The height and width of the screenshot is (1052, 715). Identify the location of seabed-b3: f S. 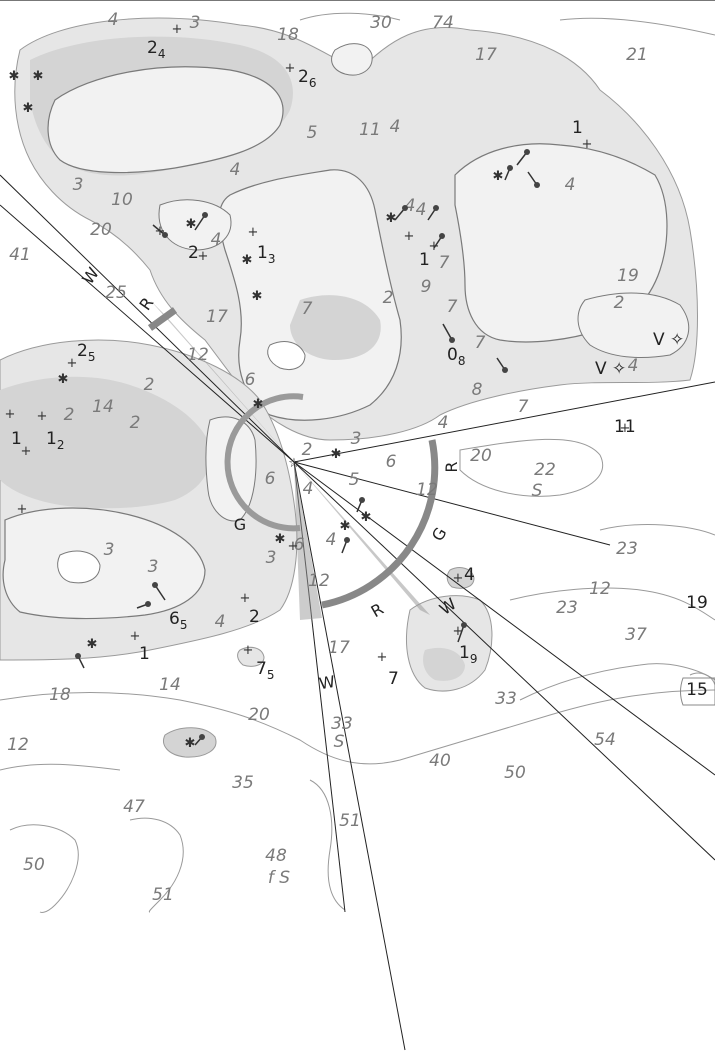
(279, 878).